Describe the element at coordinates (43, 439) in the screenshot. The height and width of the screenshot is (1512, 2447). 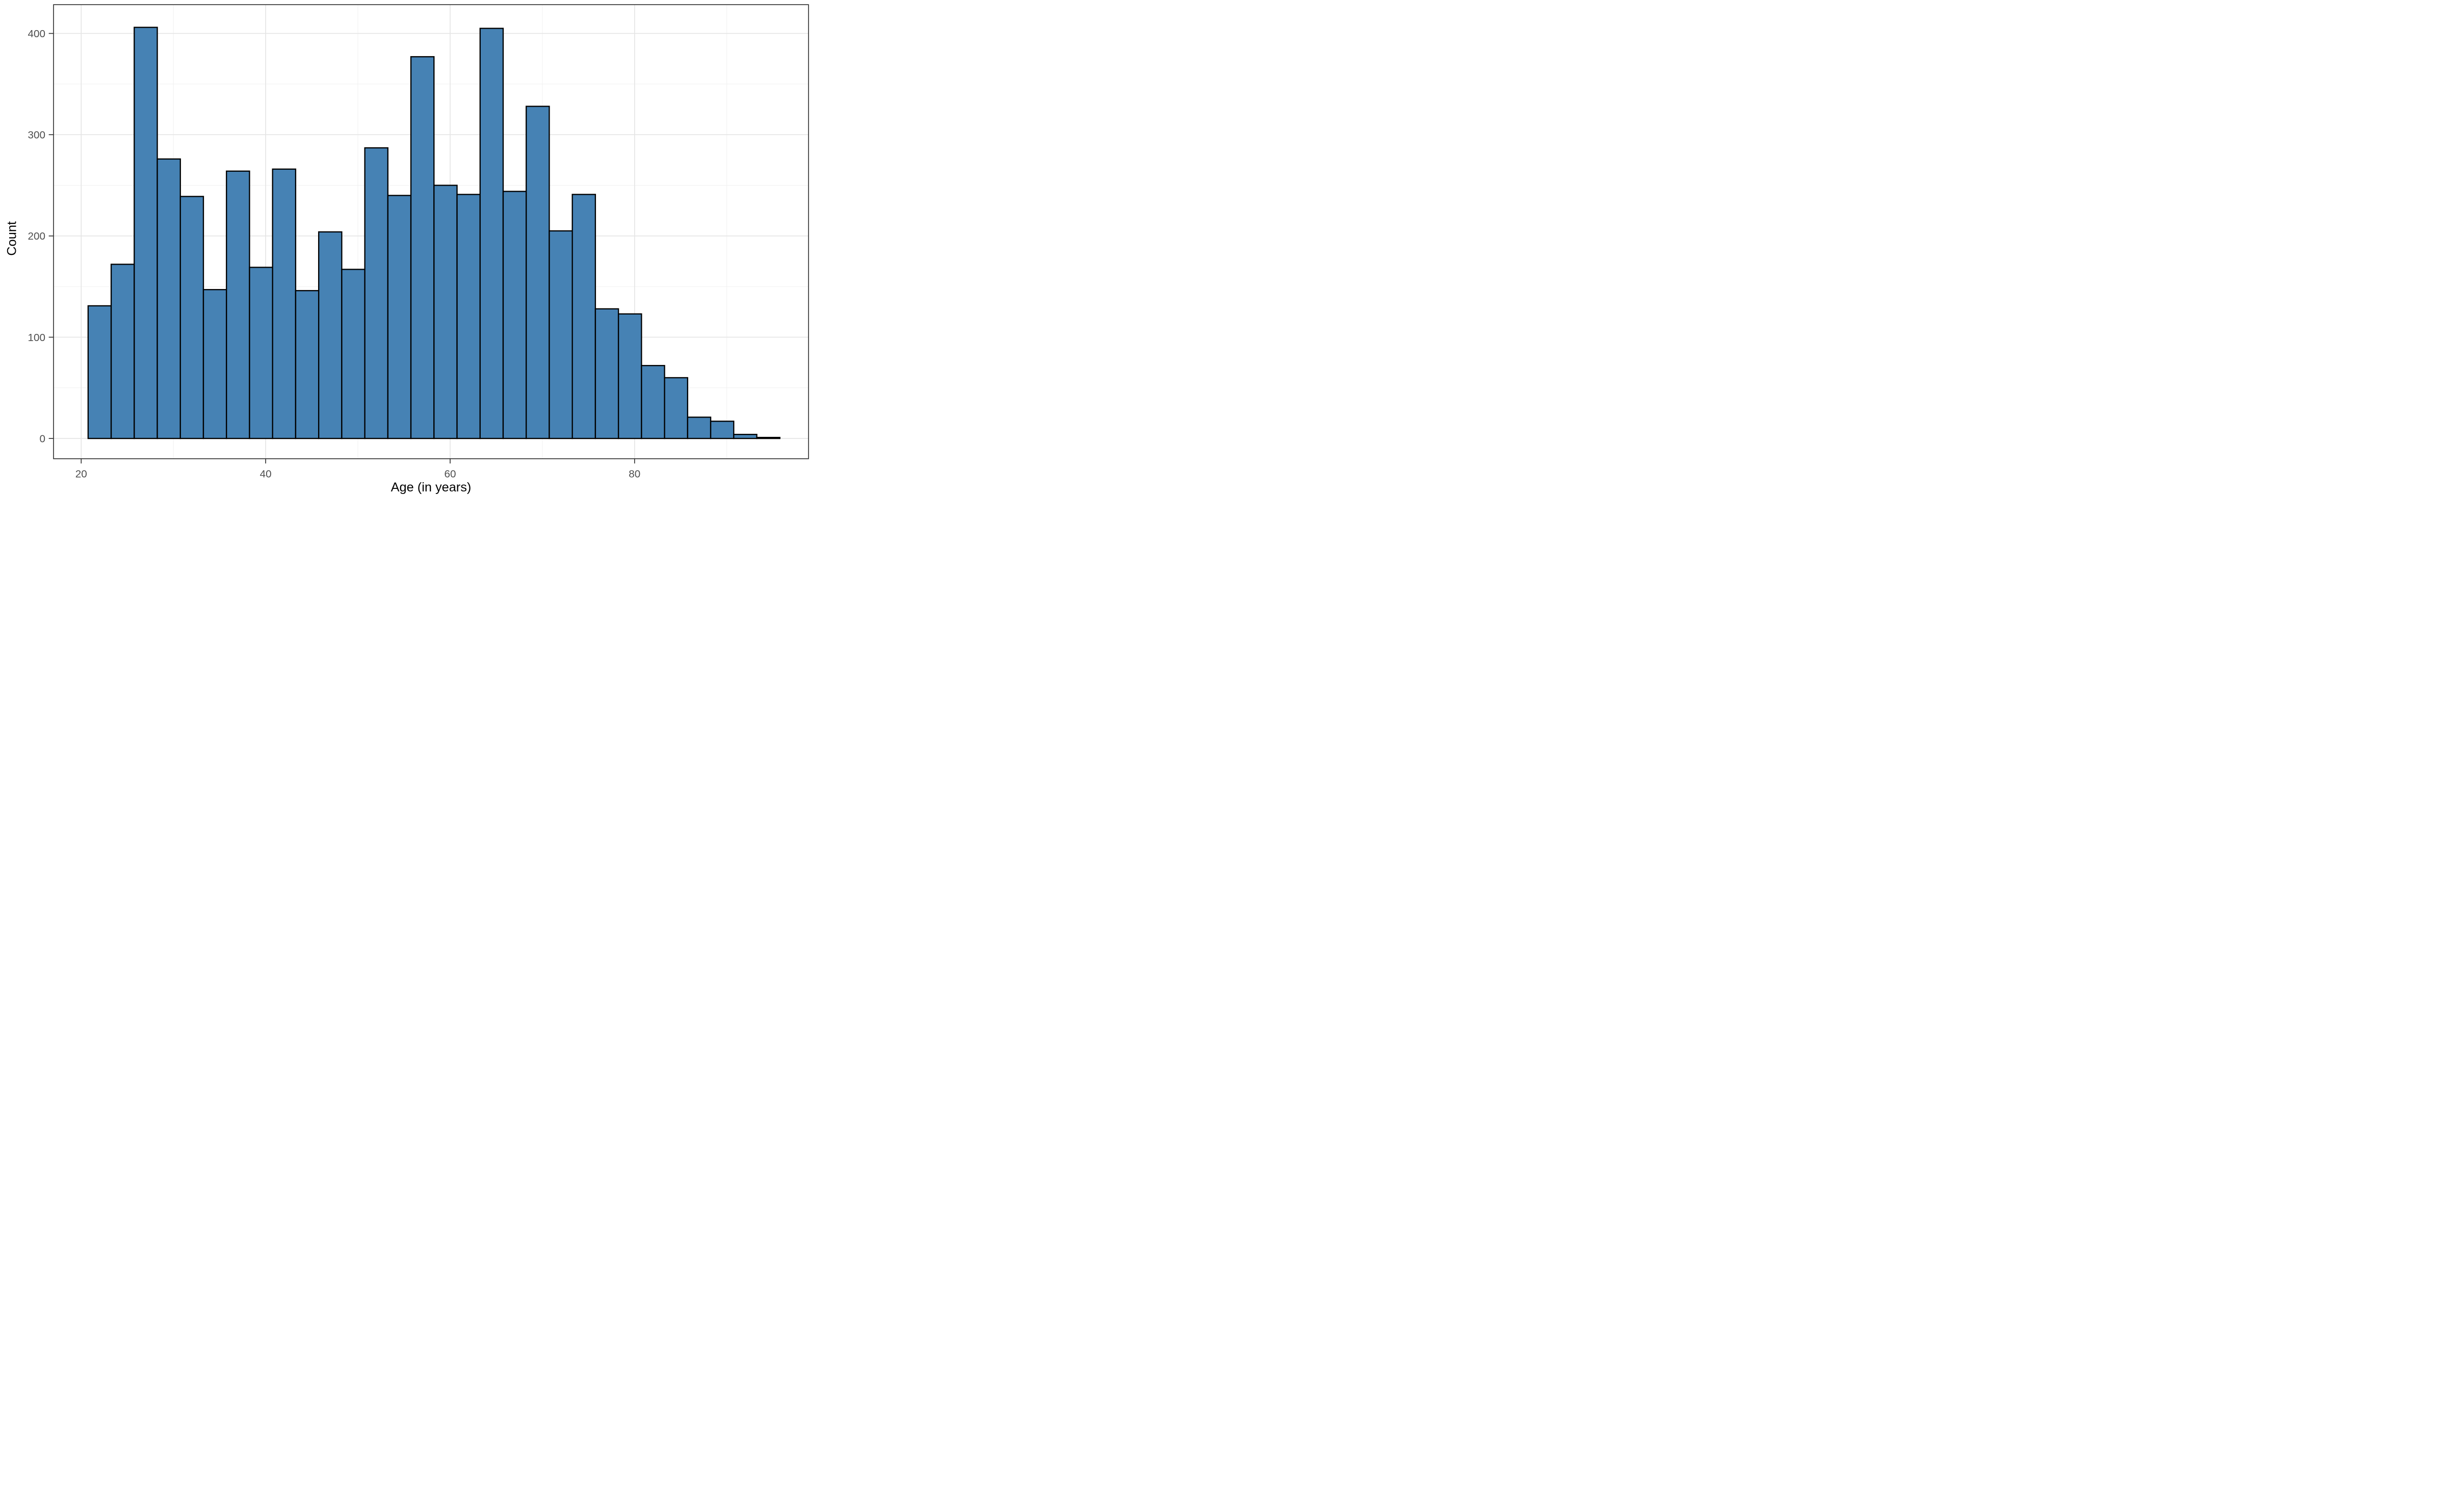
I see `y-tick-label: 0` at that location.